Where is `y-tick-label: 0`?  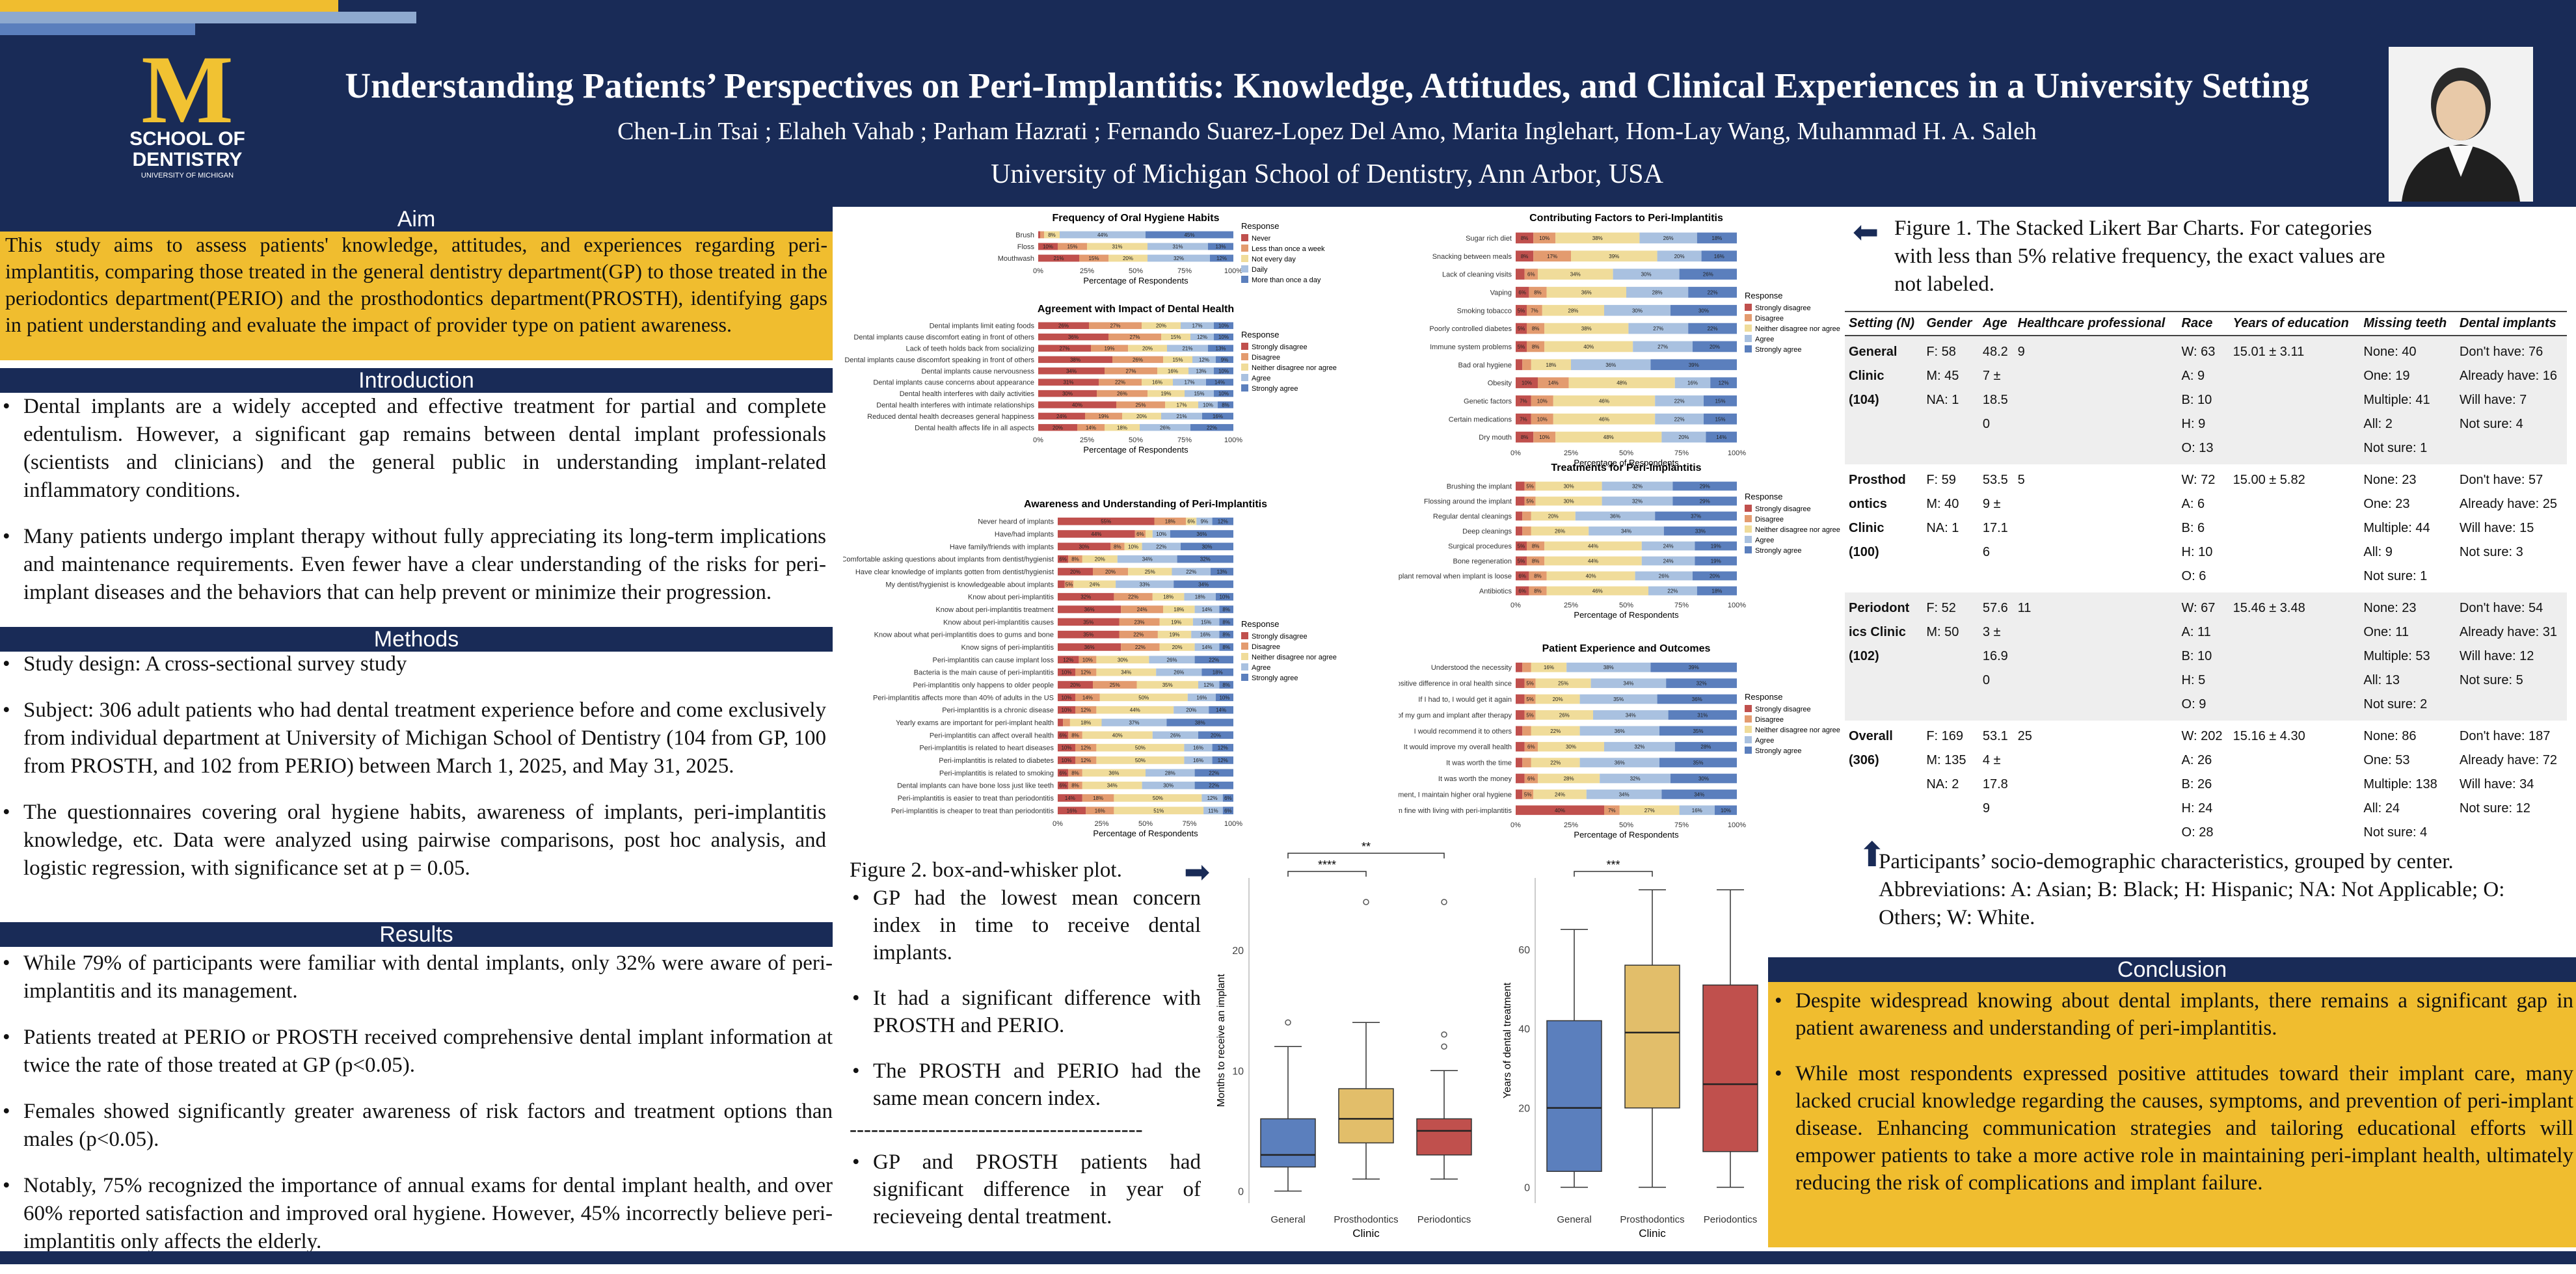
y-tick-label: 0 is located at coordinates (1241, 1191).